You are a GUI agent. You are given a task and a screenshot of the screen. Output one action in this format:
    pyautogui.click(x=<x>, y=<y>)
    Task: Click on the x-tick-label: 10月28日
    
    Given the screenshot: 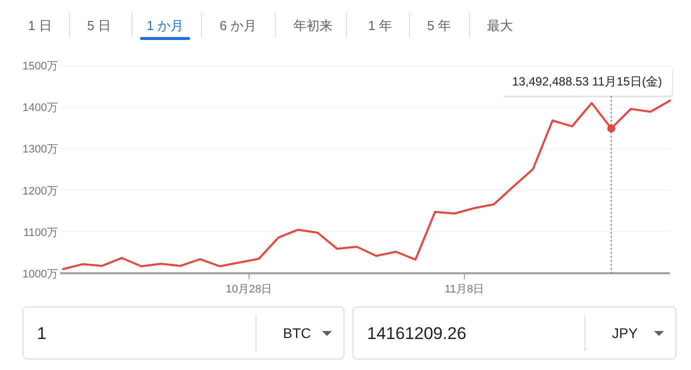 What is the action you would take?
    pyautogui.click(x=249, y=289)
    